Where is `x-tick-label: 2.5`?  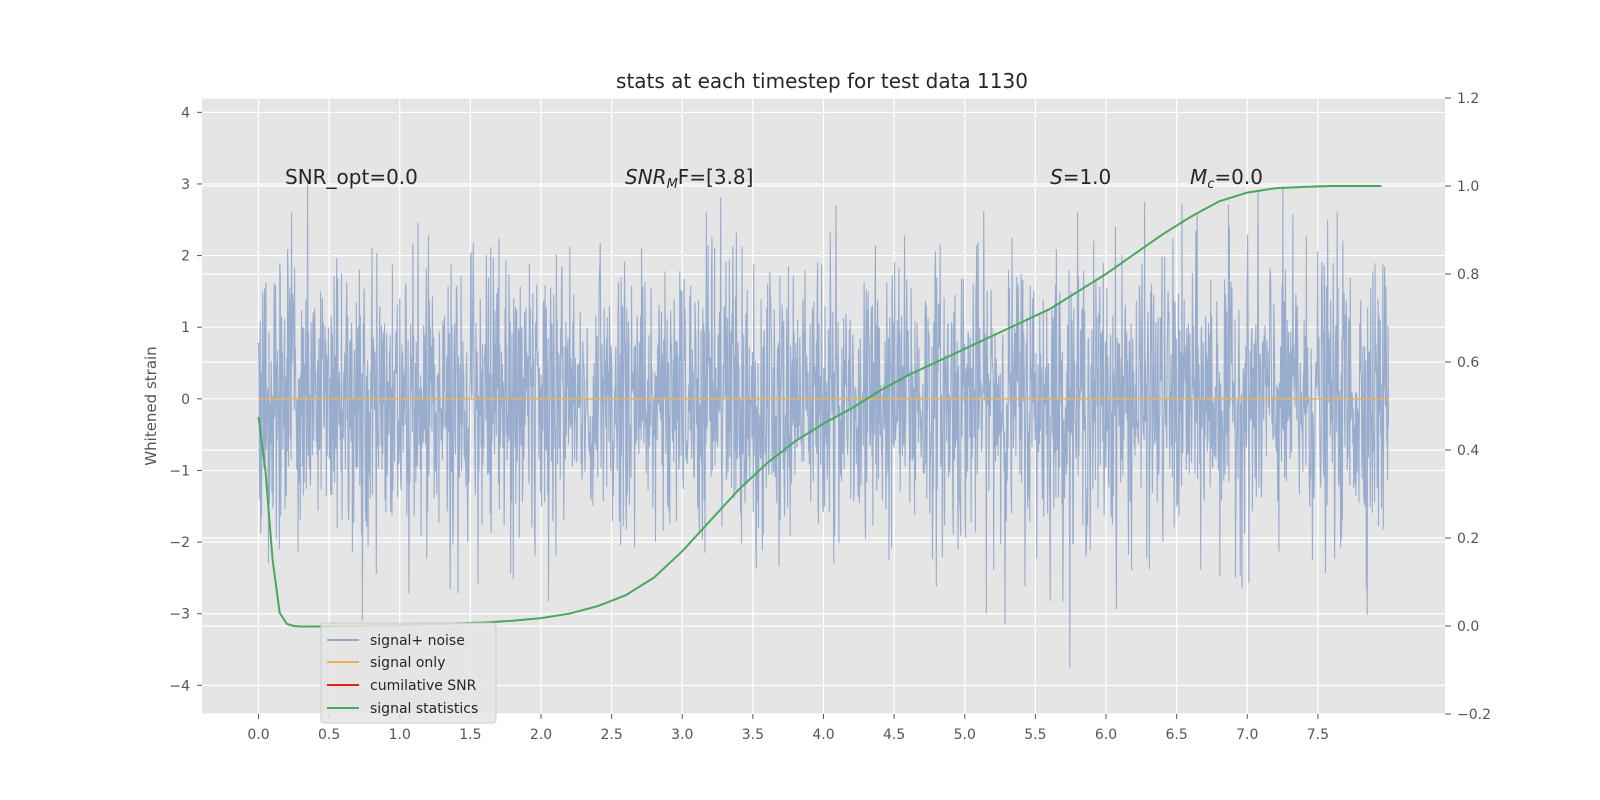
x-tick-label: 2.5 is located at coordinates (611, 735).